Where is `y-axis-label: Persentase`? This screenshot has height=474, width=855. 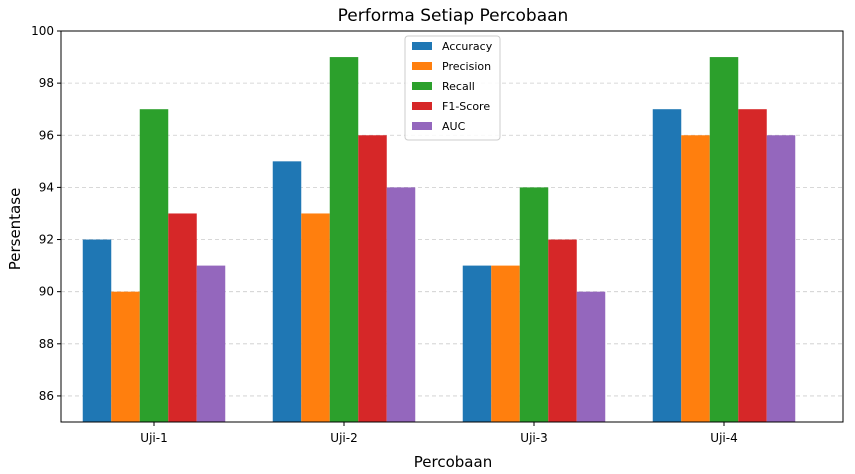
y-axis-label: Persentase is located at coordinates (15, 229).